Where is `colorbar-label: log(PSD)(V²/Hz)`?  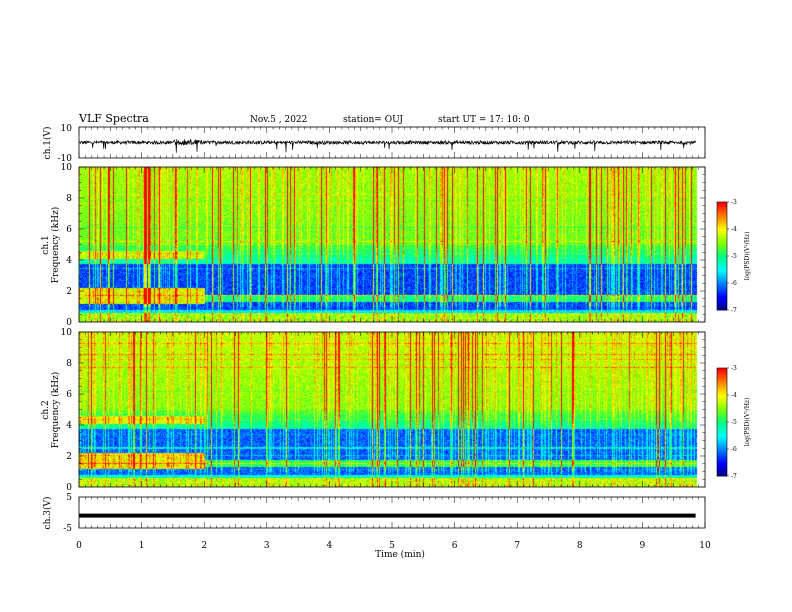
colorbar-label: log(PSD)(V²/Hz) is located at coordinates (747, 422).